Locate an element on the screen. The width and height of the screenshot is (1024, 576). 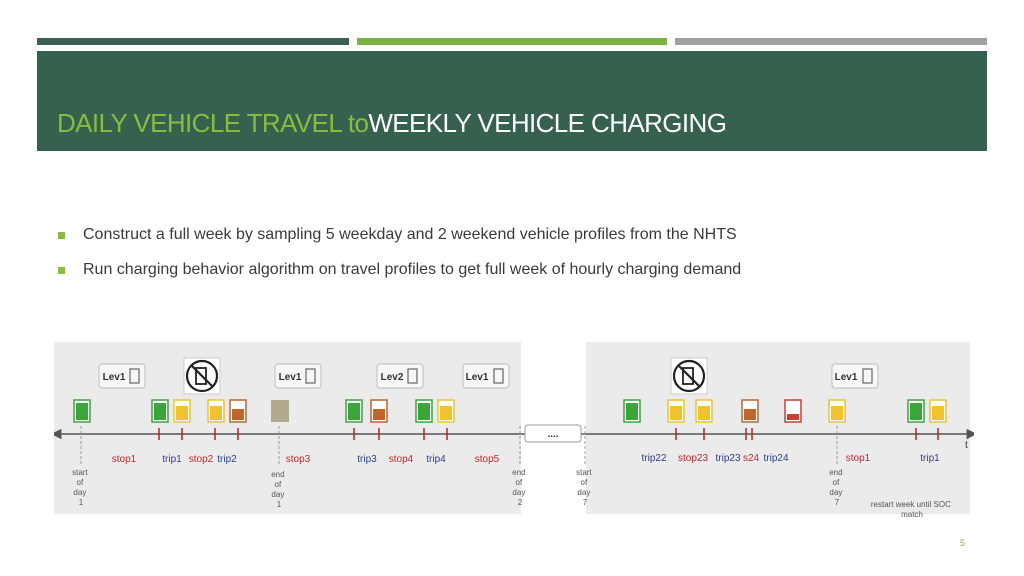
segment-label-trip: trip23 is located at coordinates (727, 458).